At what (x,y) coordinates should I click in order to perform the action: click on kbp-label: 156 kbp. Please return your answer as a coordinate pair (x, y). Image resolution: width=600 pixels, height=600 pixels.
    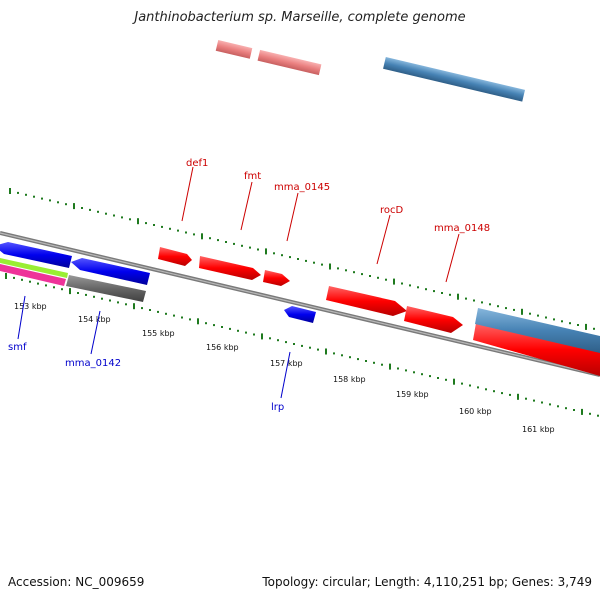
    Looking at the image, I should click on (222, 347).